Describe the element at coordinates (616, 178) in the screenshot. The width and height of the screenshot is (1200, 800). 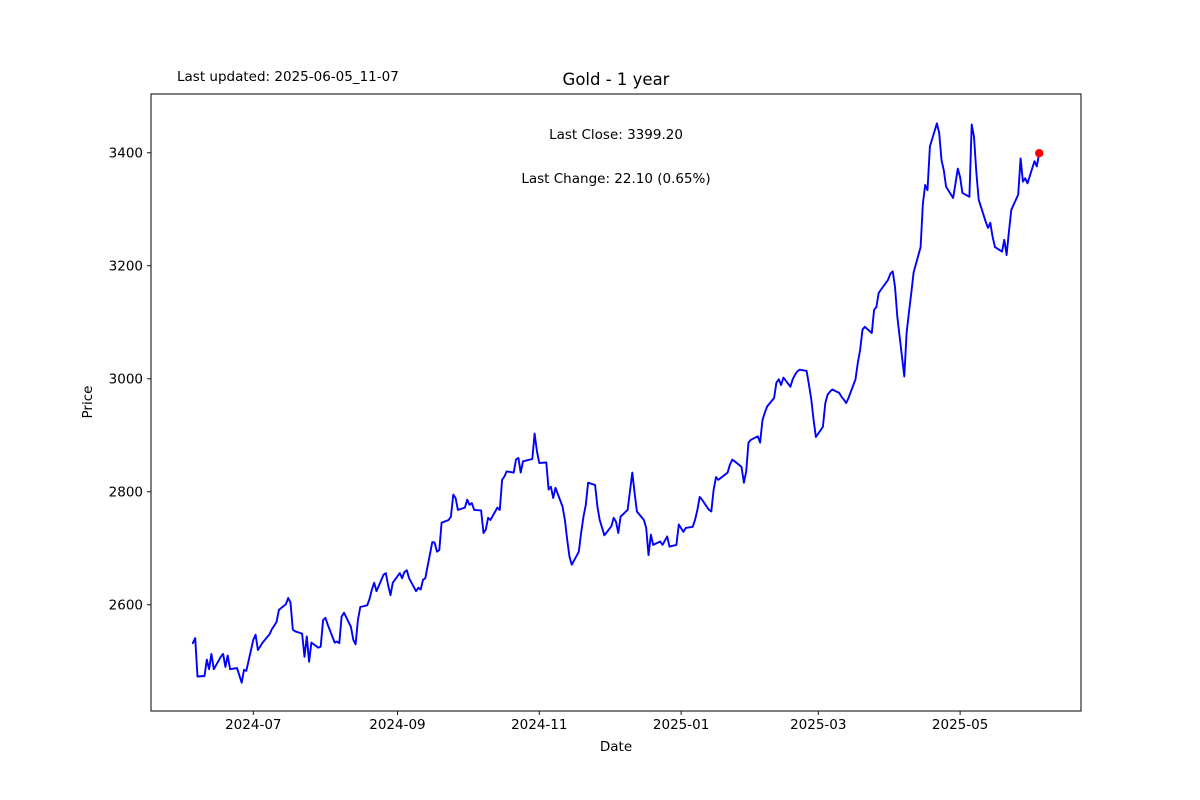
I see `last-change-line: Last Change: 22.10 (0.65%)` at that location.